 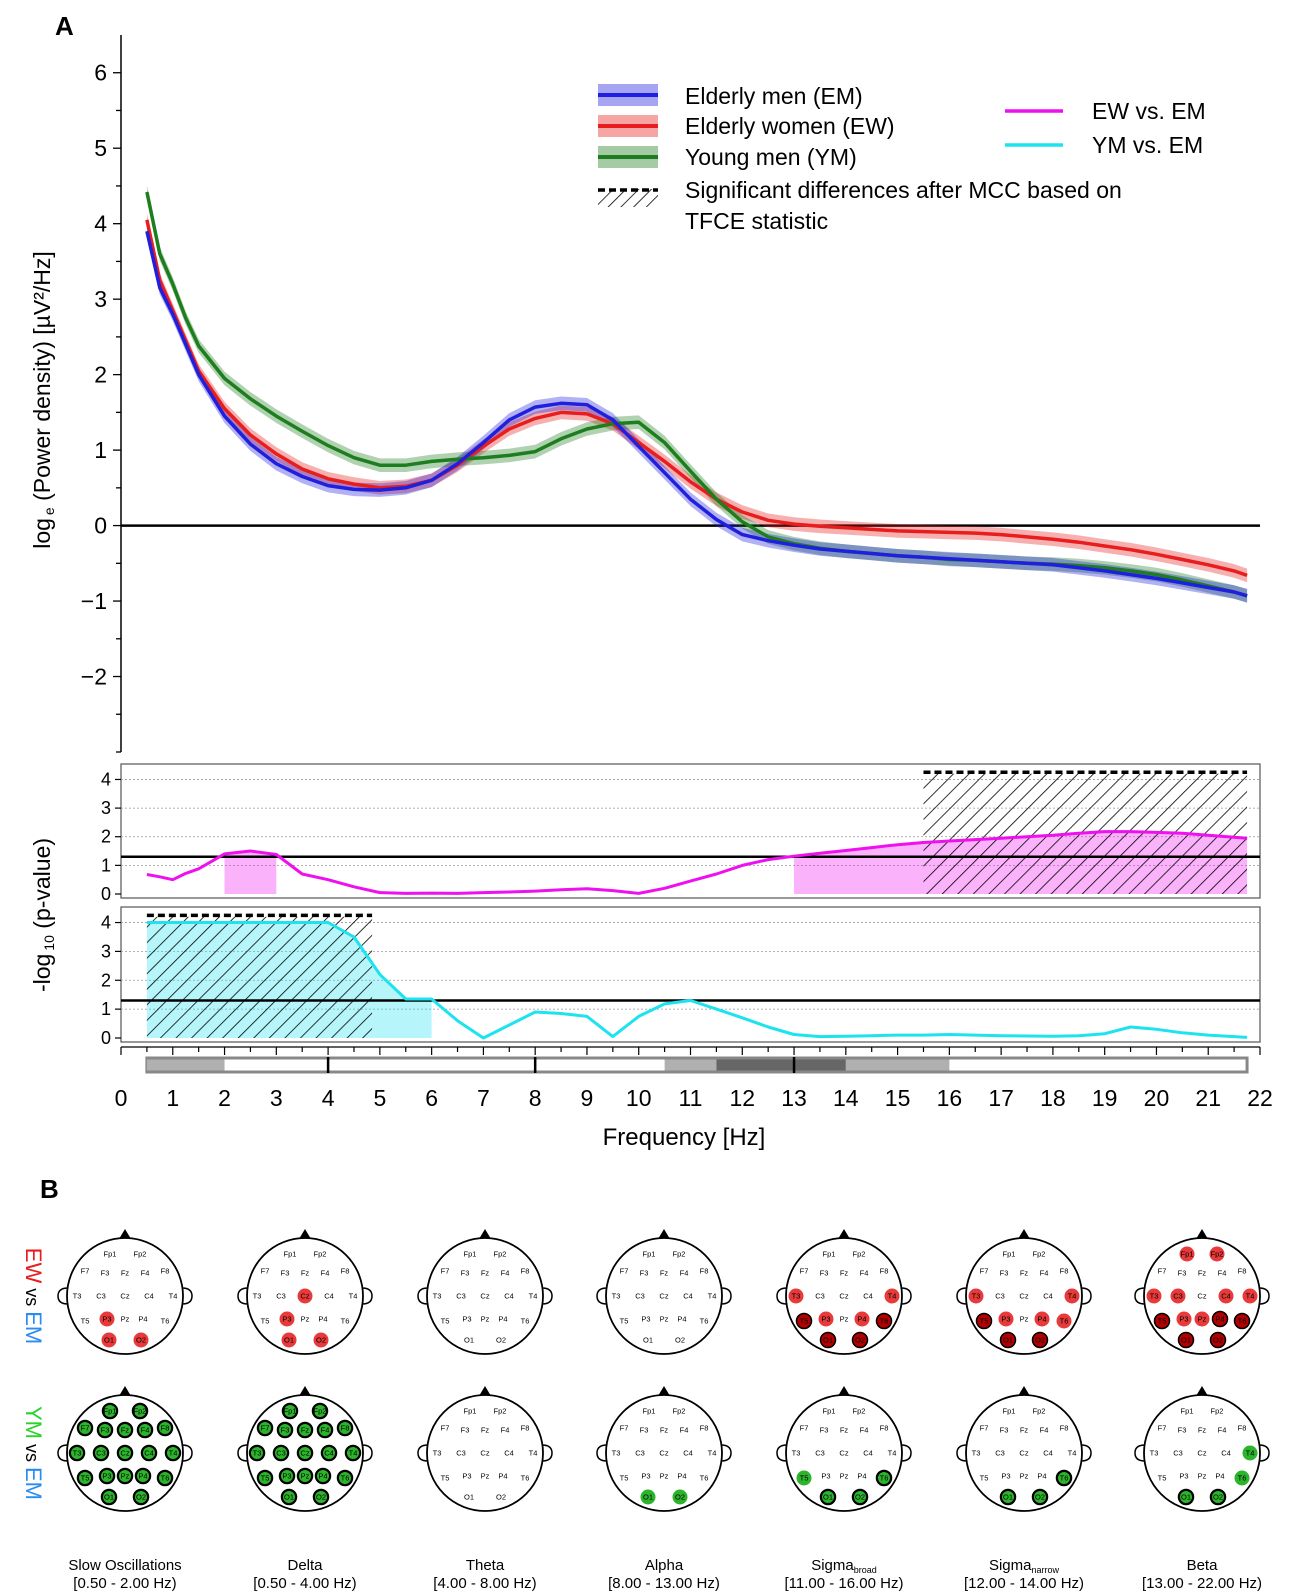 What do you see at coordinates (100, 224) in the screenshot?
I see `main-y-tick-label: 4` at bounding box center [100, 224].